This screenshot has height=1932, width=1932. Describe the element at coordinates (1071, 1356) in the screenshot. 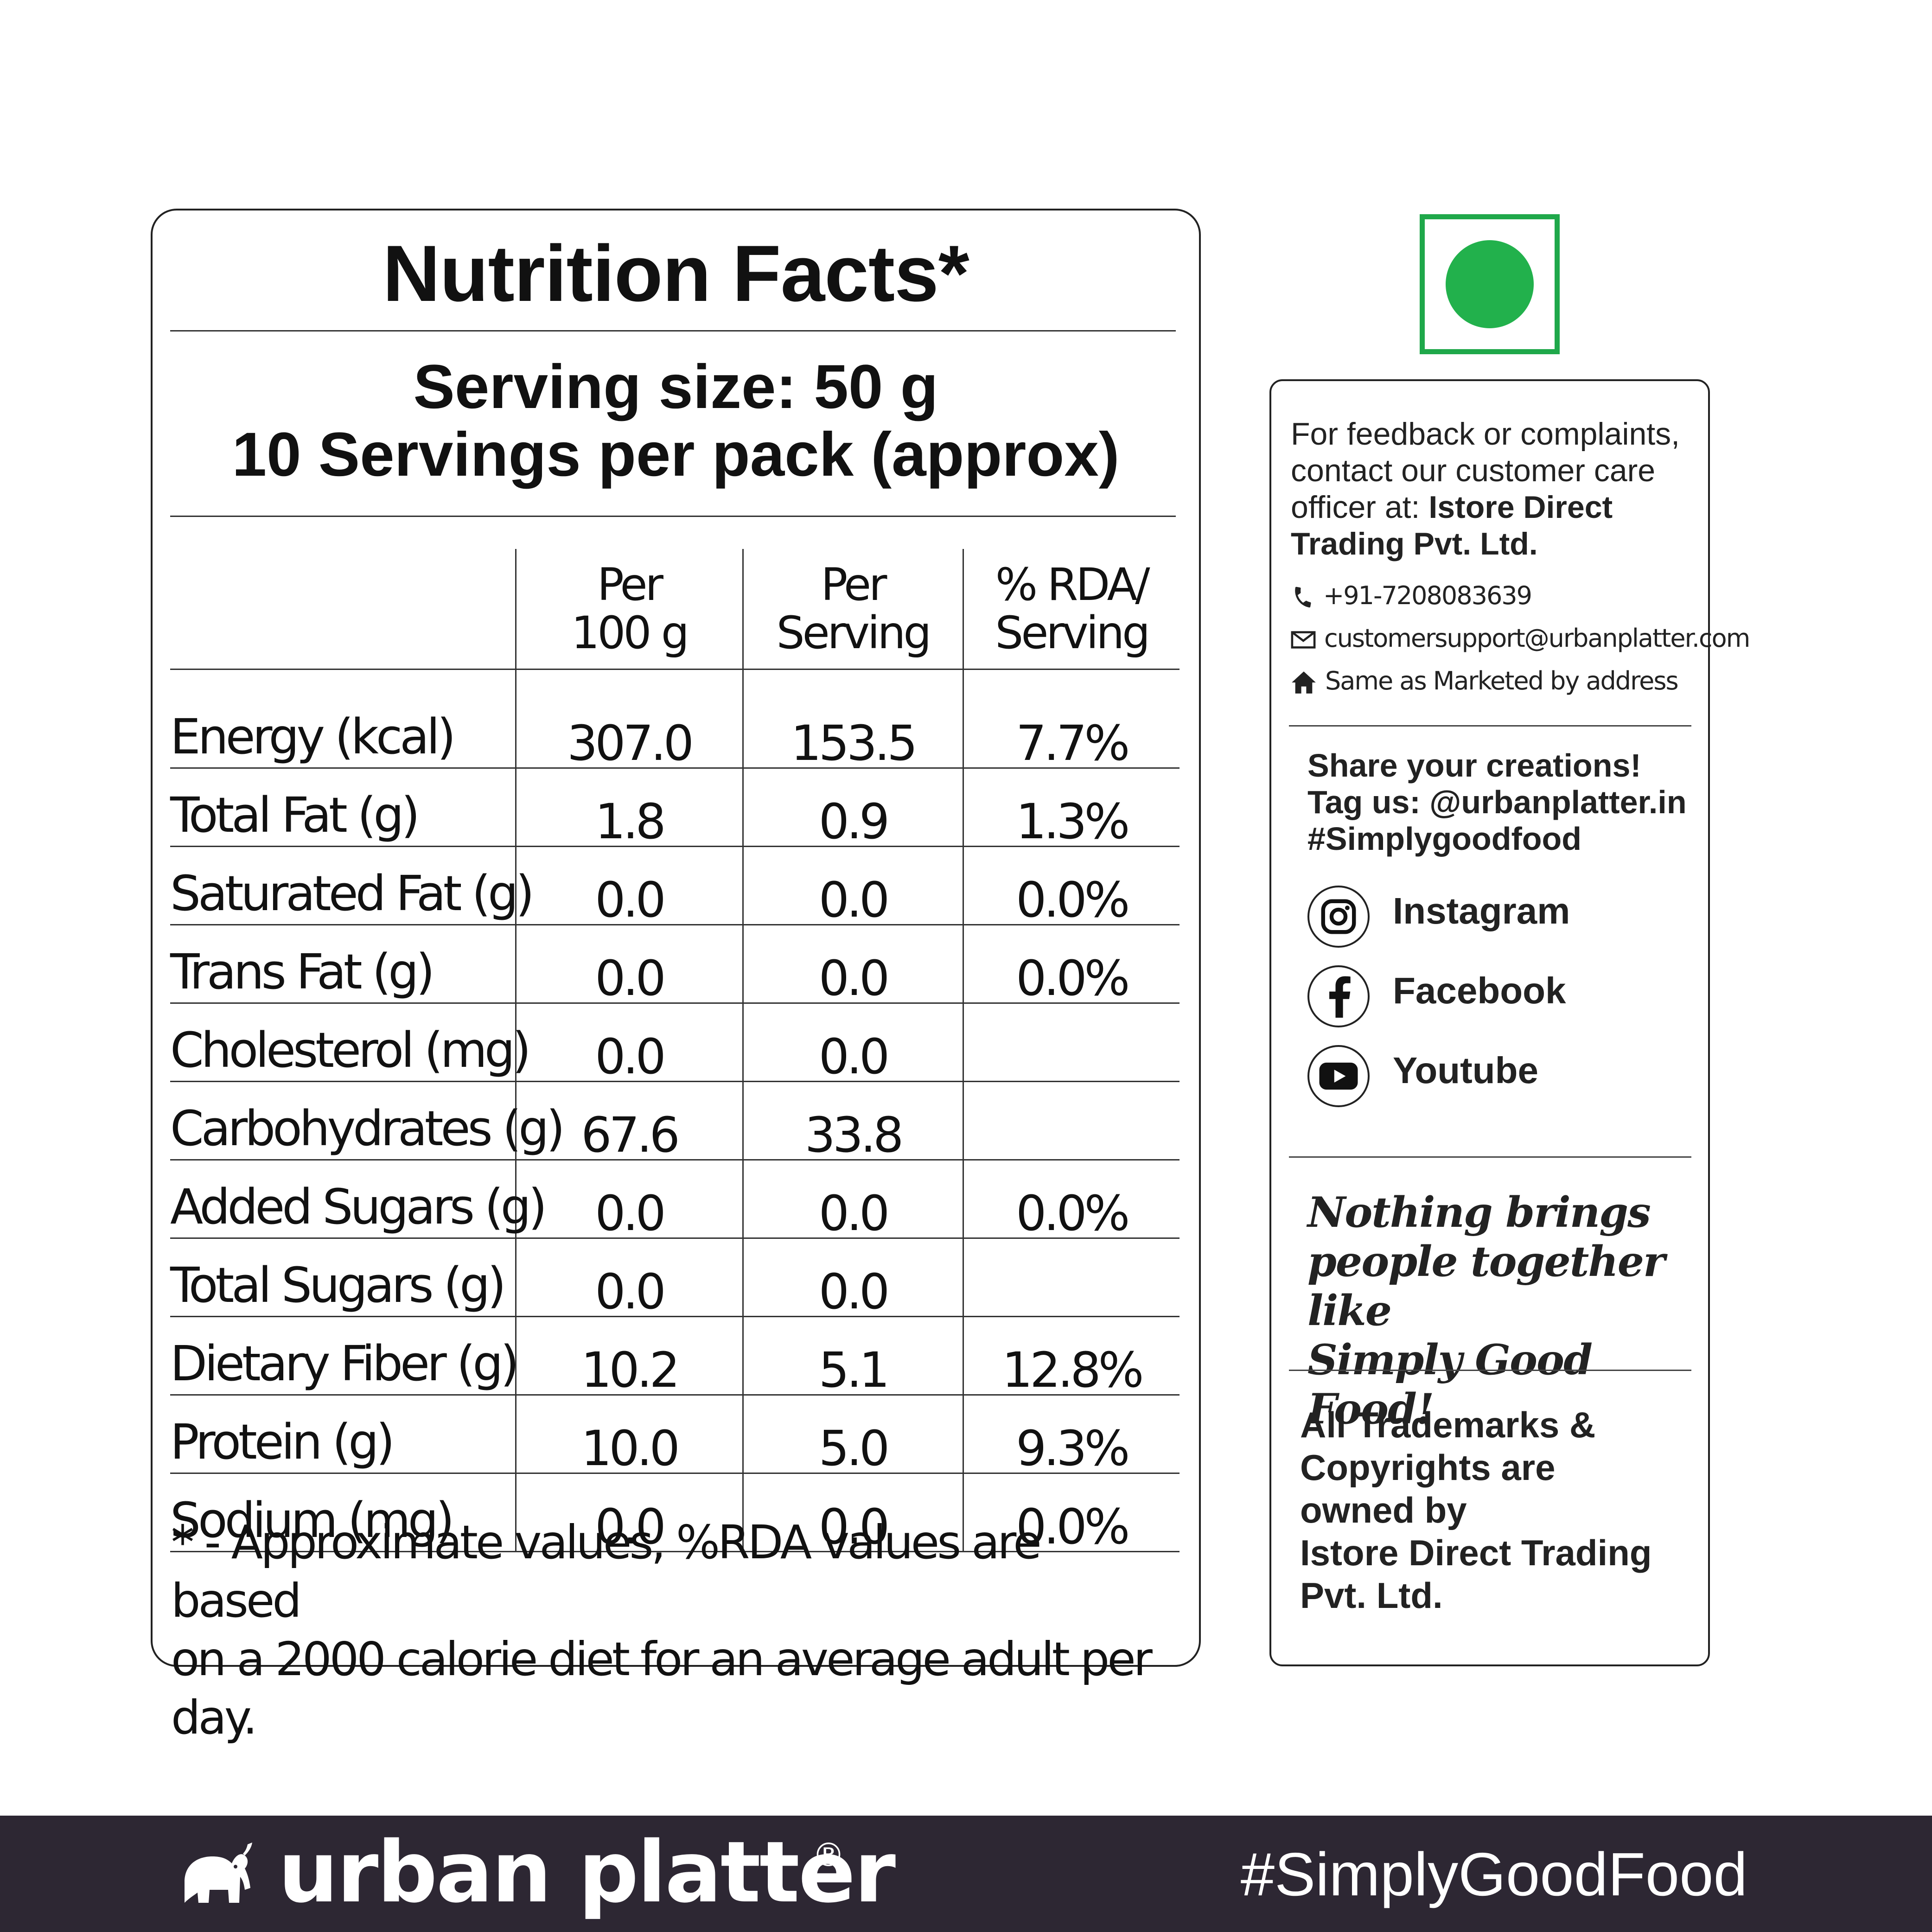

I see `value-rda: 12.8%` at that location.